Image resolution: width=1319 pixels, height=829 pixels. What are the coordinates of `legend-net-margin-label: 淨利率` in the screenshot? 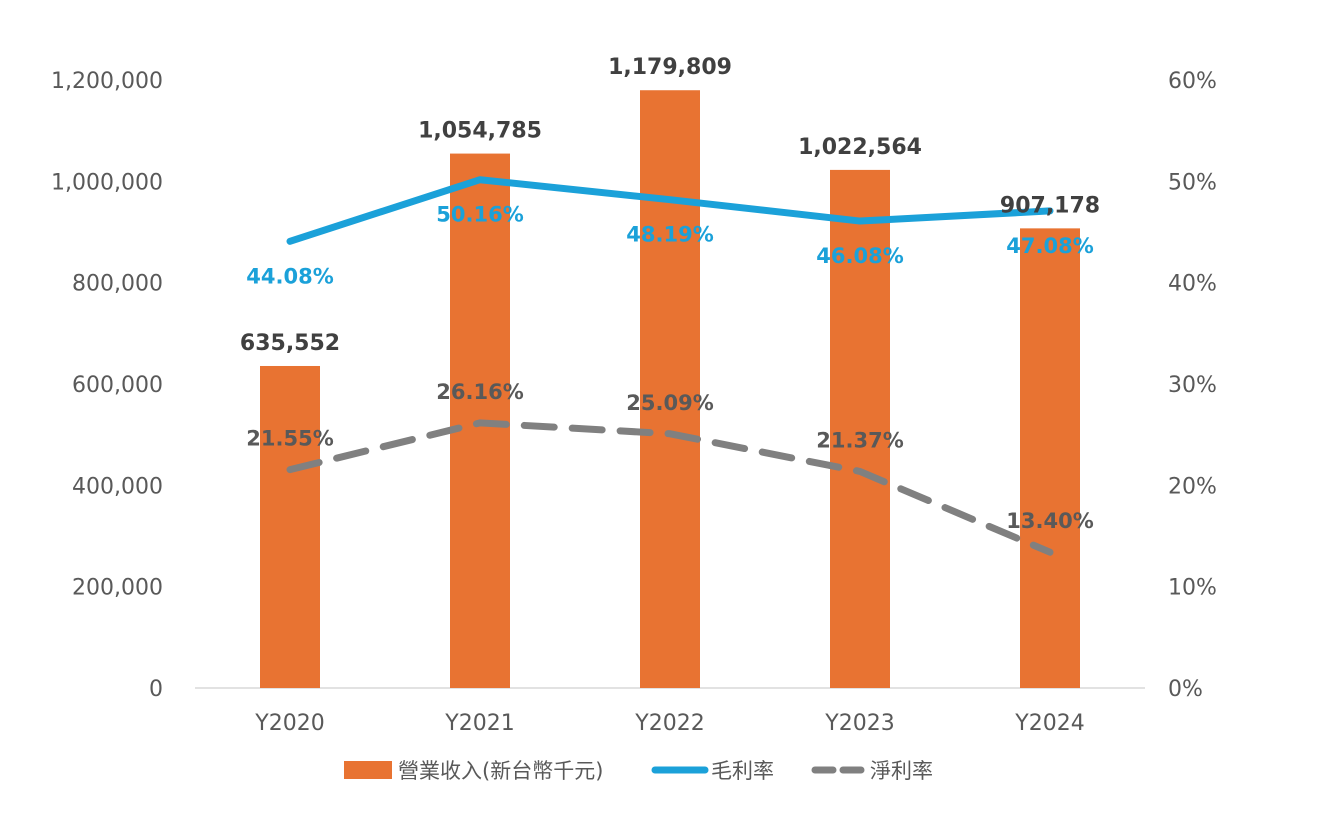 It's located at (901, 771).